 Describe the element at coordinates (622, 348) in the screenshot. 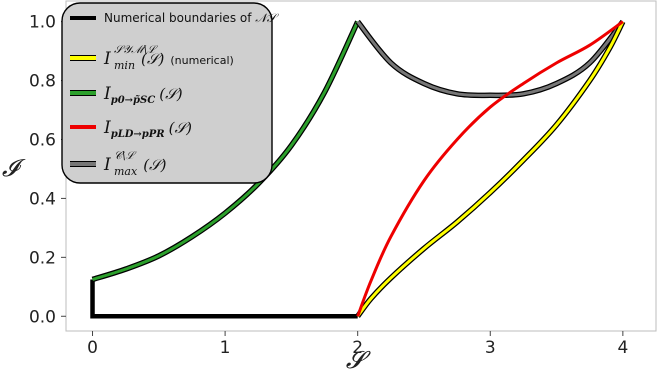

I see `x-tick-label: 4` at that location.